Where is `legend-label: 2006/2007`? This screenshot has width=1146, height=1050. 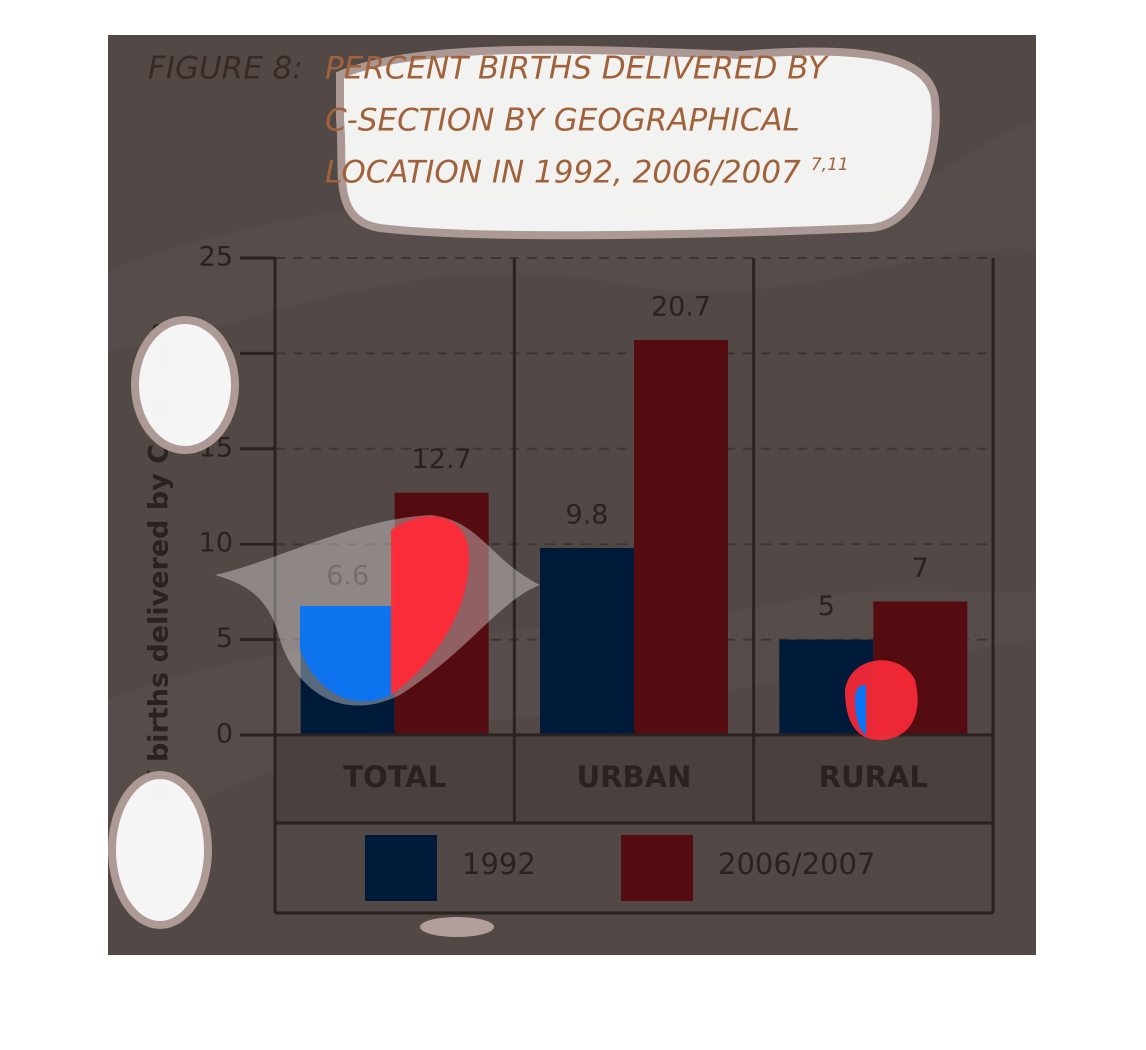 legend-label: 2006/2007 is located at coordinates (796, 864).